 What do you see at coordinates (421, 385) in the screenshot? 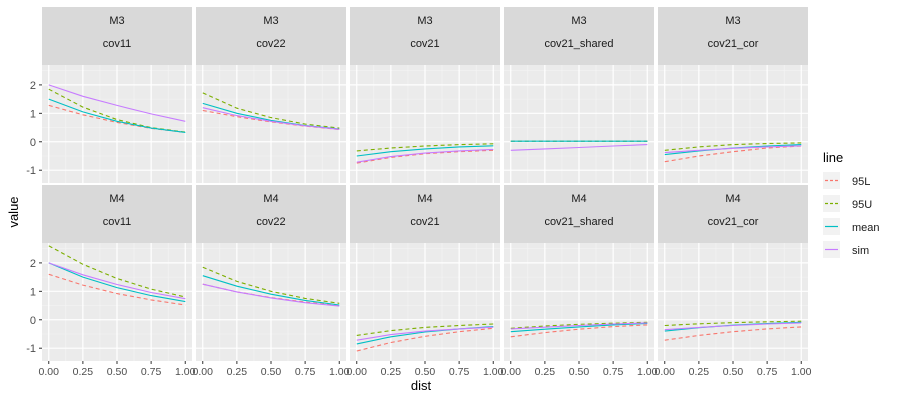
I see `x-axis-label: dist` at bounding box center [421, 385].